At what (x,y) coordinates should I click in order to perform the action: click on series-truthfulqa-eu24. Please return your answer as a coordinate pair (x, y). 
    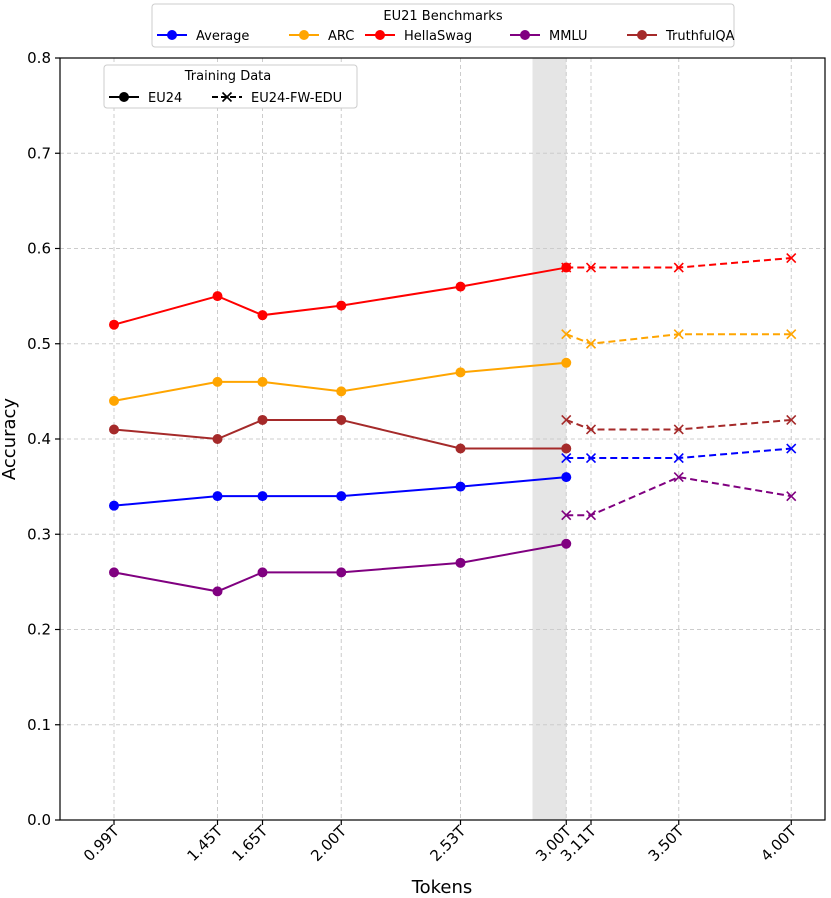
    Looking at the image, I should click on (340, 434).